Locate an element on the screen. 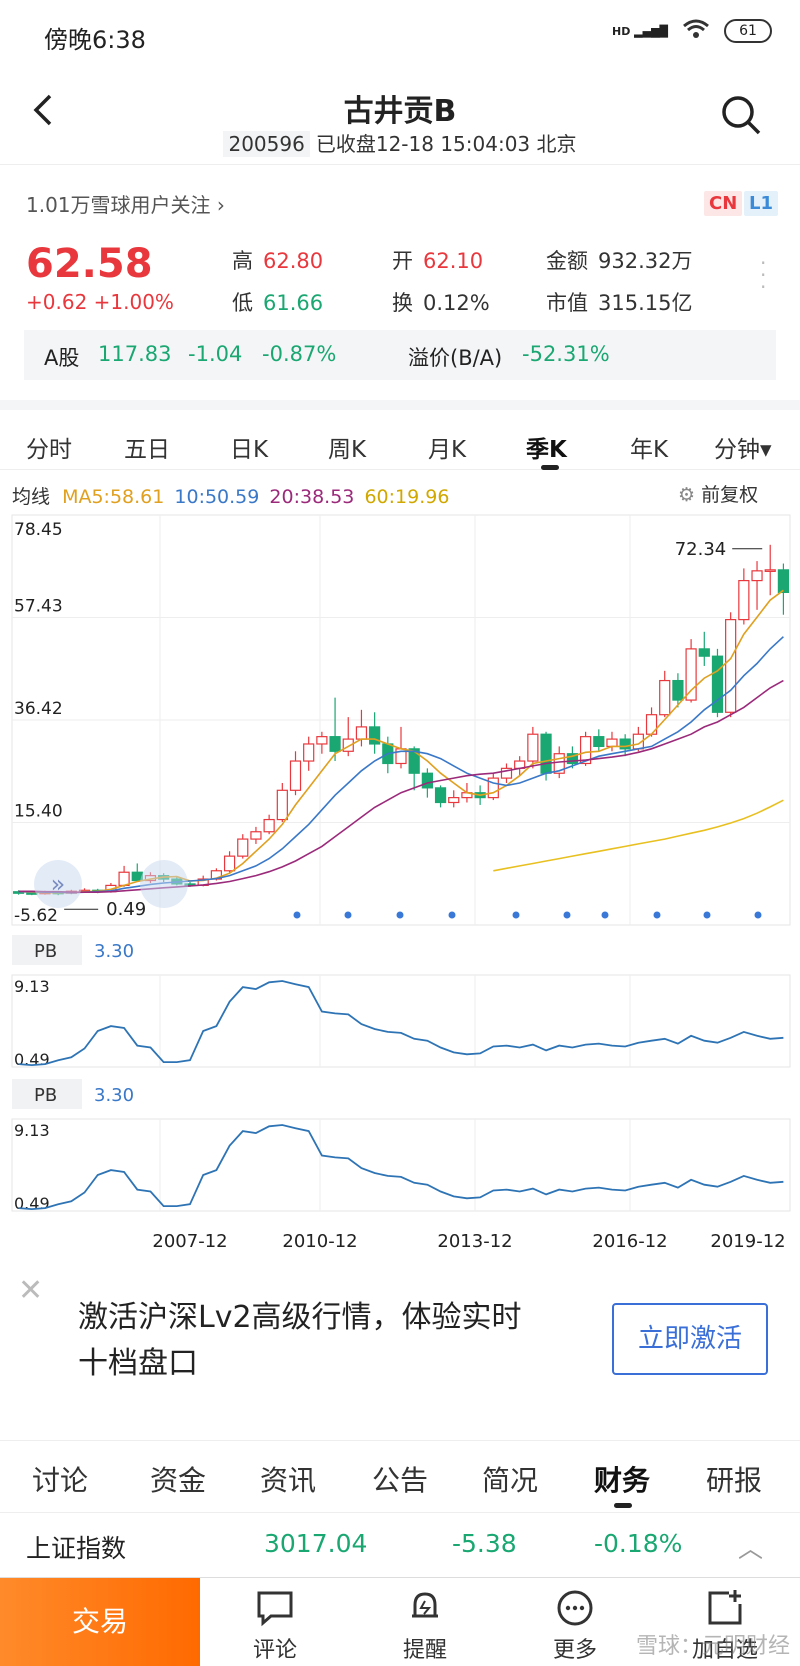  followers-link: 1.01万雪球用户关注 › is located at coordinates (125, 203).